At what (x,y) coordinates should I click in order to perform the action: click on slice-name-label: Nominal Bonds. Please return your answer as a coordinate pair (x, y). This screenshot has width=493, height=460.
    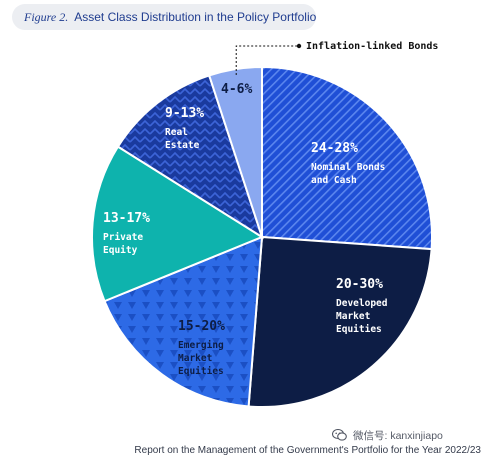
    Looking at the image, I should click on (348, 167).